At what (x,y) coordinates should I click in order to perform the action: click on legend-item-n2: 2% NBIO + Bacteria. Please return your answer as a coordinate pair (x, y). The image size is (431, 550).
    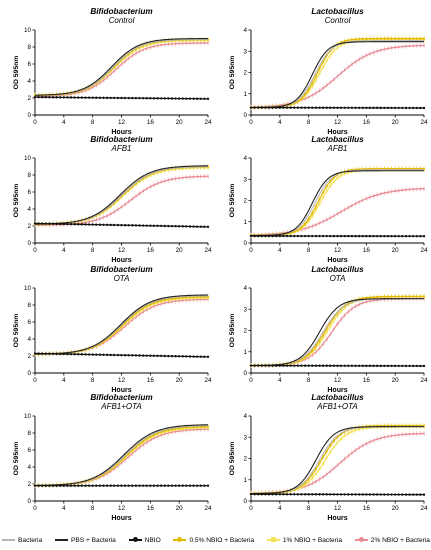
    Looking at the image, I should click on (392, 540).